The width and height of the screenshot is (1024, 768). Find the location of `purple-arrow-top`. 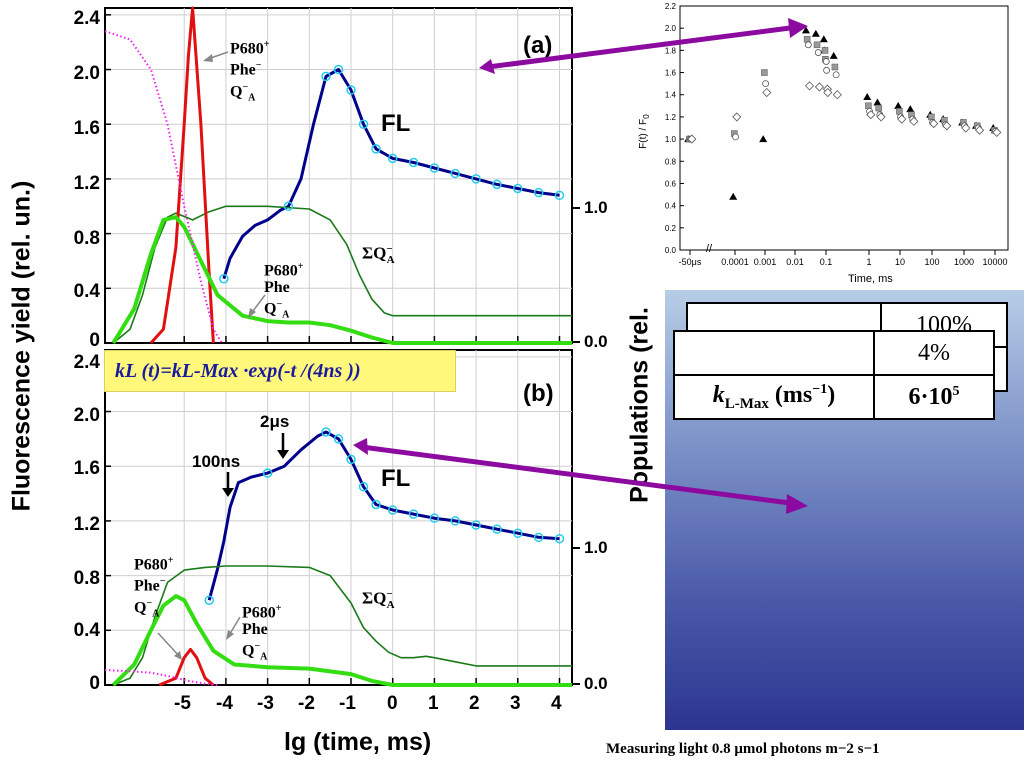

purple-arrow-top is located at coordinates (639, 47).